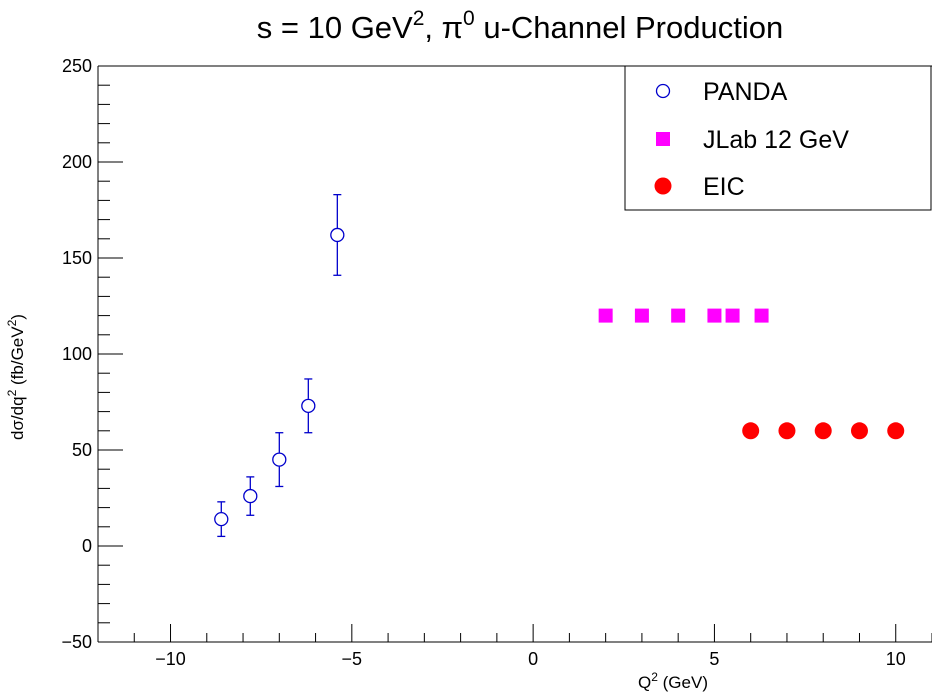 This screenshot has height=695, width=932. I want to click on y-tick-label: 0, so click(87, 546).